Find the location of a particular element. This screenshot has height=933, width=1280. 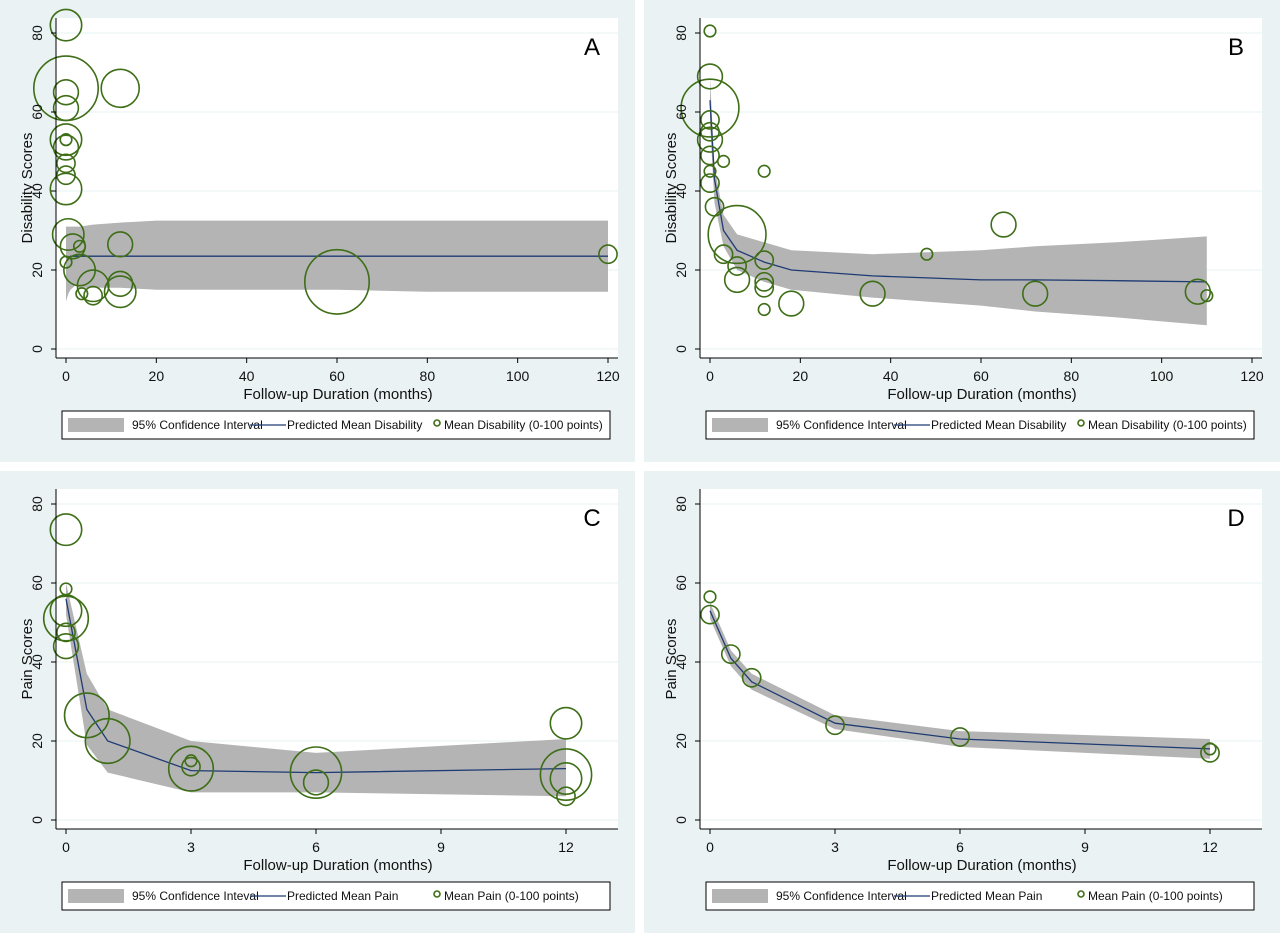

x-tick-label: 80 is located at coordinates (428, 376).